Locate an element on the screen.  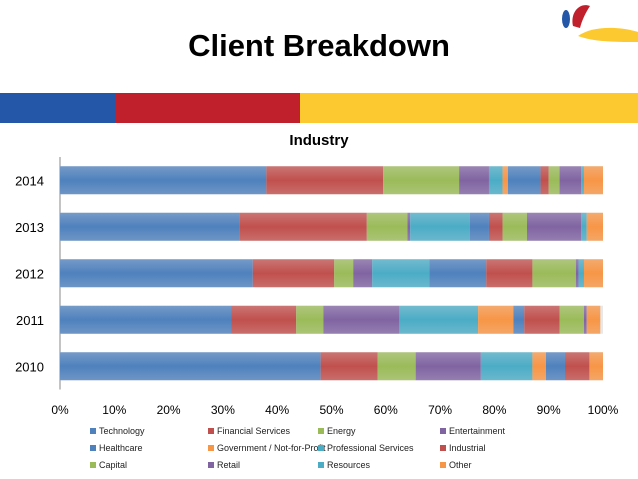
category-label: 2013 is located at coordinates (29, 227).